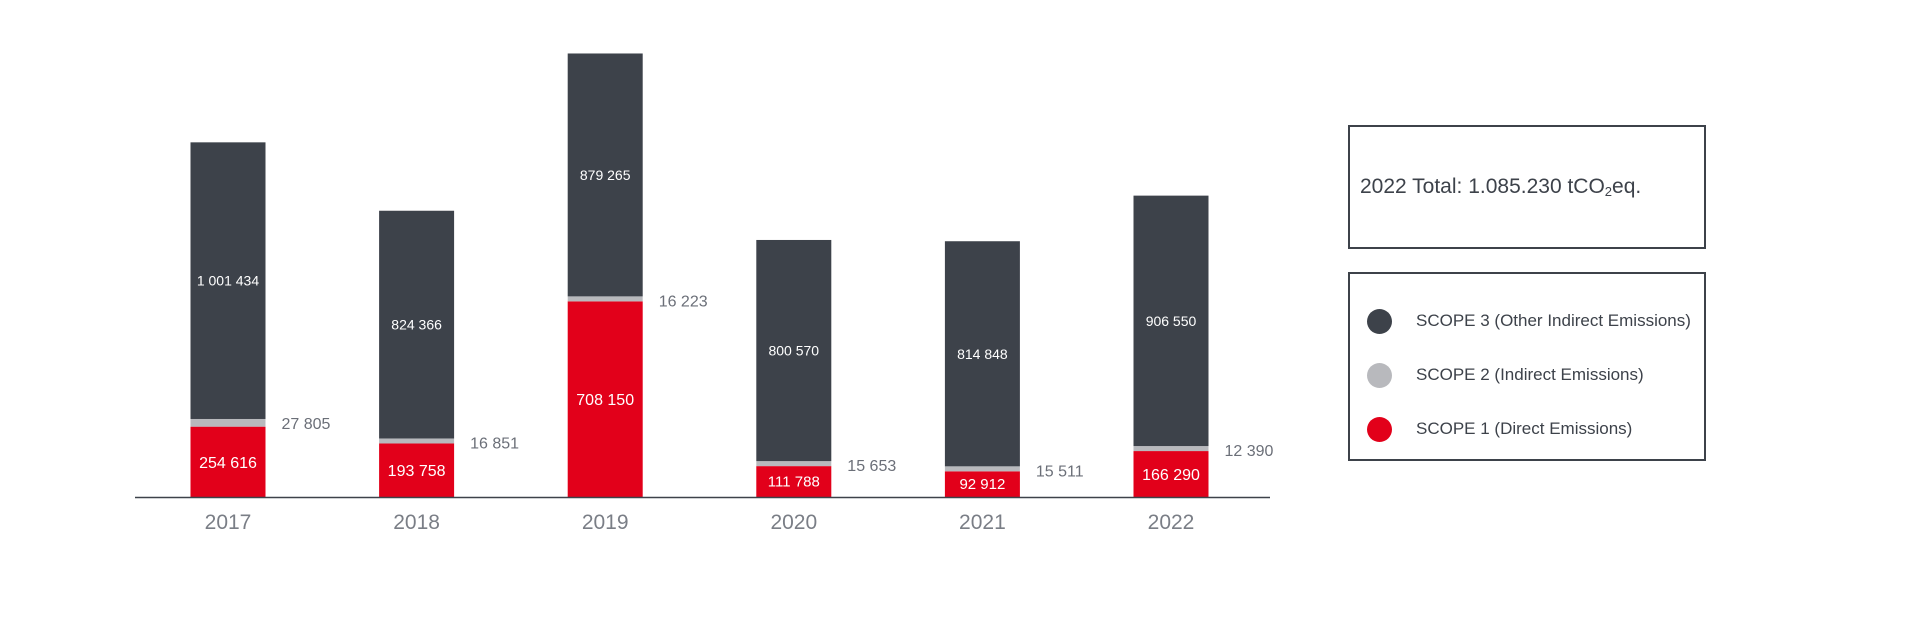 The width and height of the screenshot is (1920, 633). What do you see at coordinates (1060, 471) in the screenshot?
I see `scope2-value-label: 15 511` at bounding box center [1060, 471].